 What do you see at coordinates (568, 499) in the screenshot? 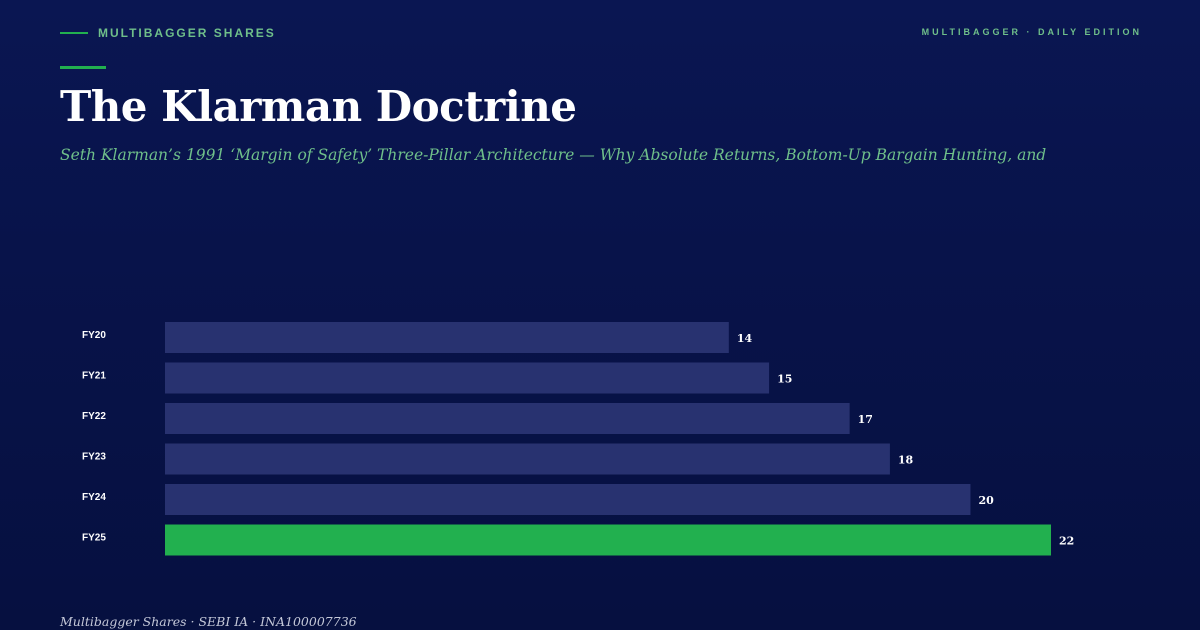
I see `bar-fy24` at bounding box center [568, 499].